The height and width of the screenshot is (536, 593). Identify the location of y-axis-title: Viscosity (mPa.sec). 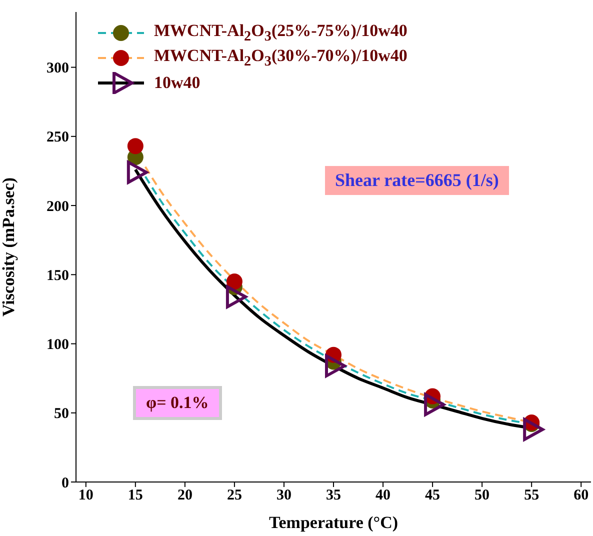
(9, 247).